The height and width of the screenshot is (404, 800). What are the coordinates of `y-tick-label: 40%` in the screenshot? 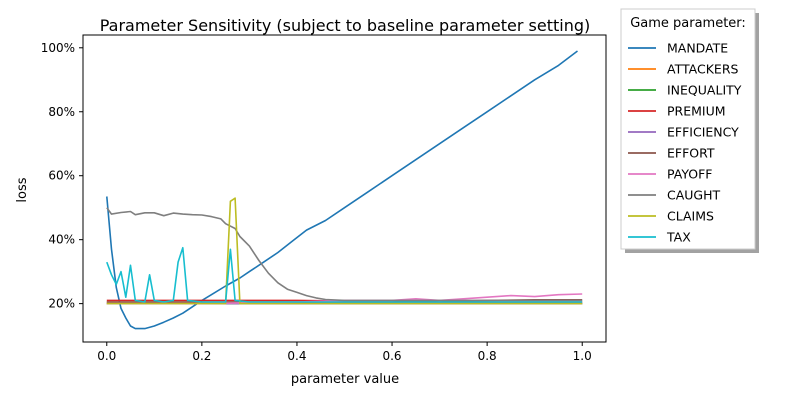 It's located at (61, 240).